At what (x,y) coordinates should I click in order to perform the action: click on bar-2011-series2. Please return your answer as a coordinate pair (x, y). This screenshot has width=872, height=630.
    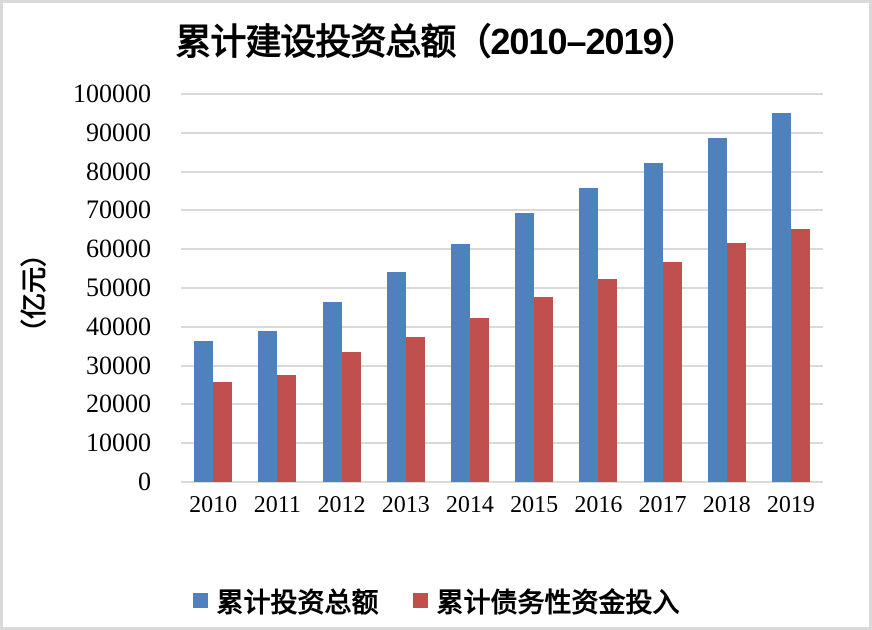
    Looking at the image, I should click on (287, 428).